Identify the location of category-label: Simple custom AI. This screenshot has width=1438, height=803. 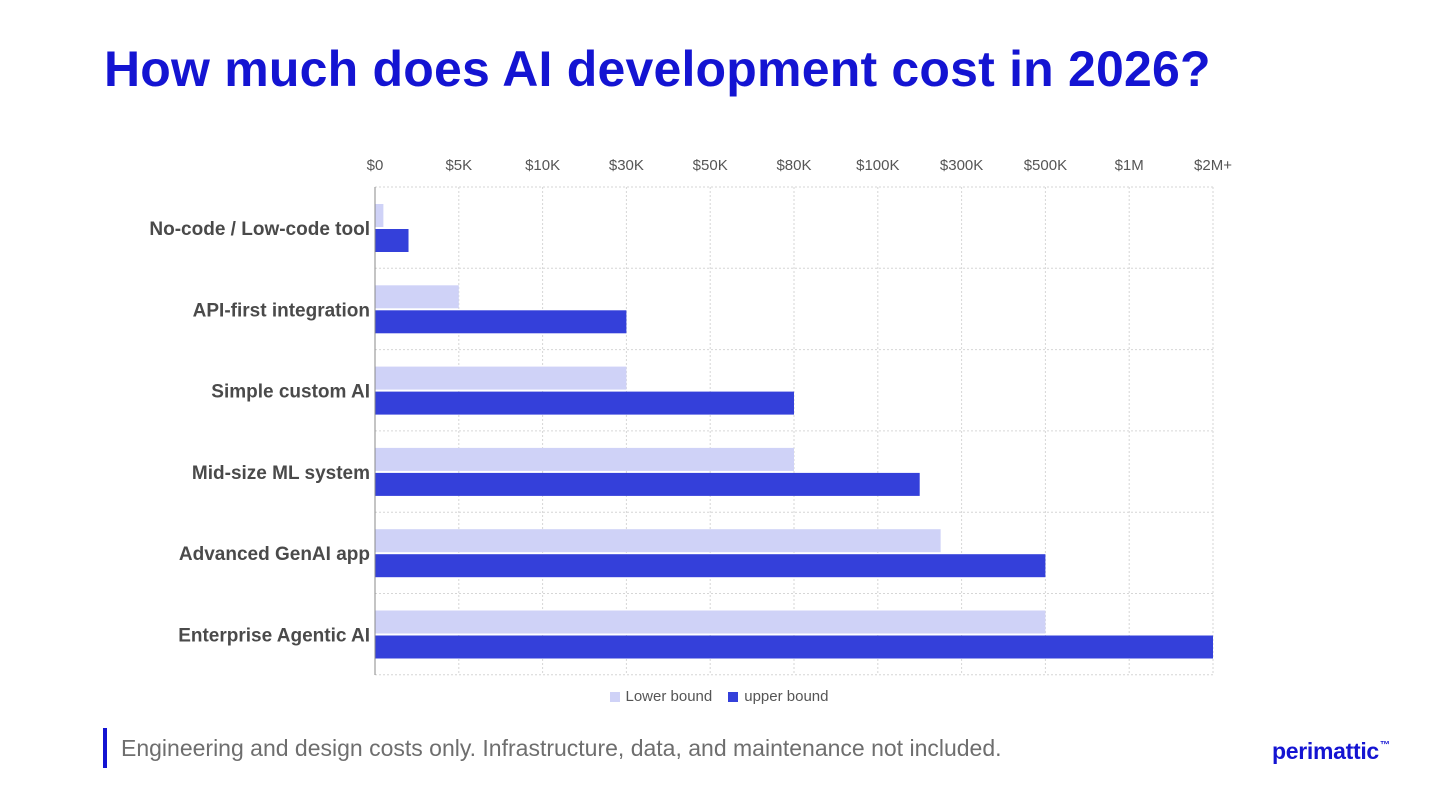
(290, 392).